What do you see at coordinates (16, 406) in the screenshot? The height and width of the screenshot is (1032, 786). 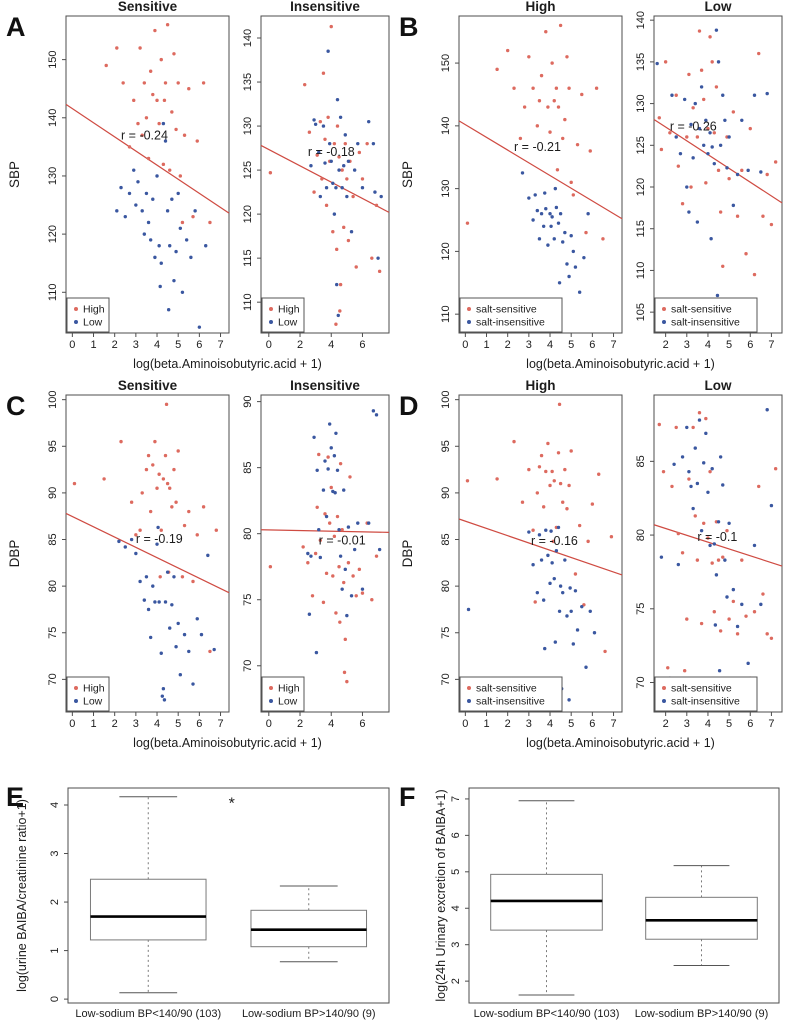 I see `panel-label-c: C` at bounding box center [16, 406].